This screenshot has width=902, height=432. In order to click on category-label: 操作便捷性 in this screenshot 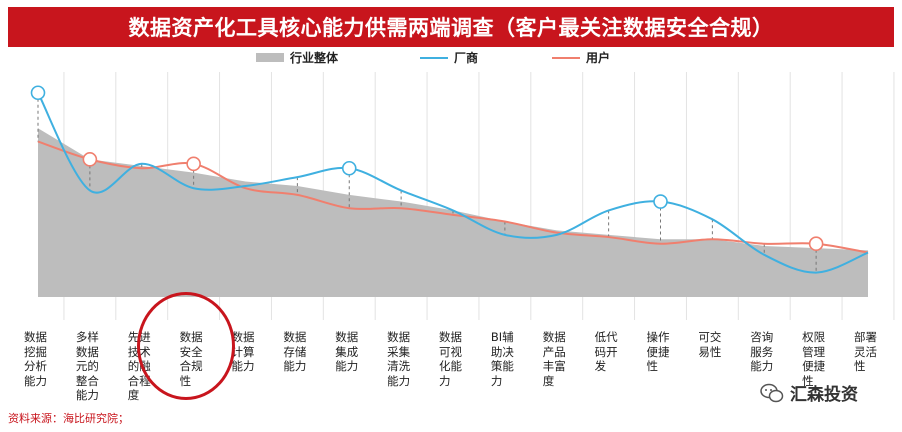, I will do `click(658, 351)`.